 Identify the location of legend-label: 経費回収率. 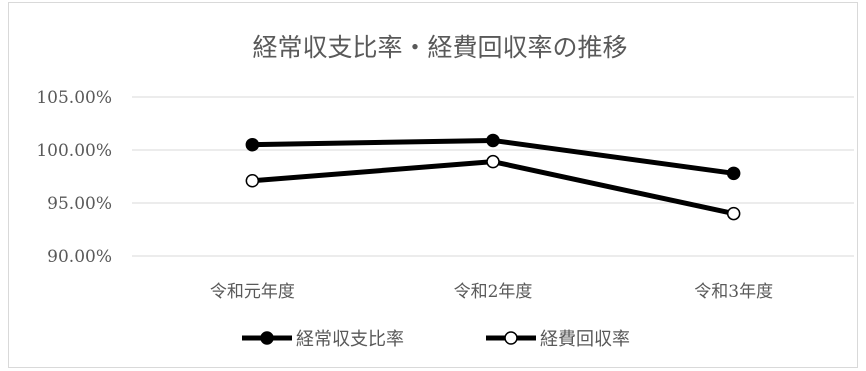
(585, 339).